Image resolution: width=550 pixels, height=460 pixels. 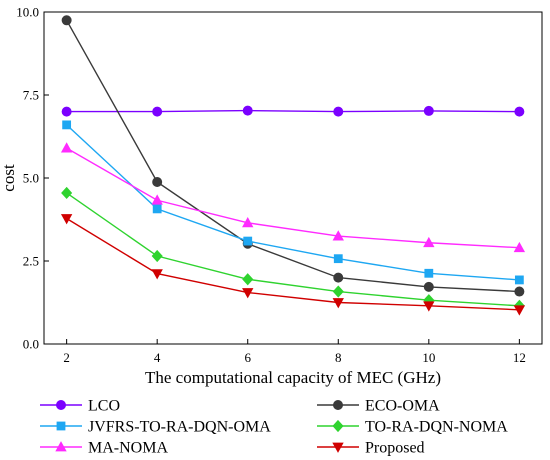 I want to click on legend-entry: LCO, so click(x=80, y=406).